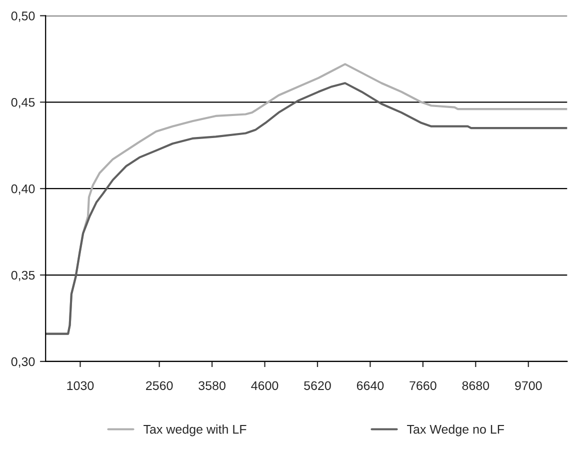 The image size is (570, 449). I want to click on y-tick-label: 0,50, so click(23, 17).